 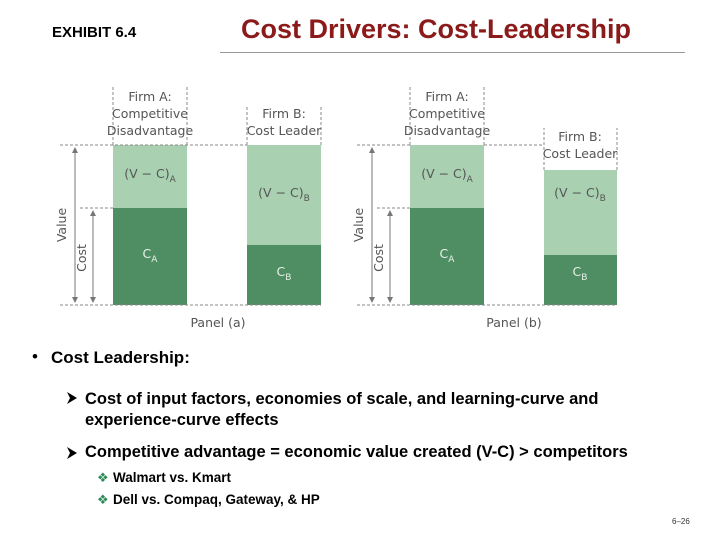 What do you see at coordinates (94, 32) in the screenshot?
I see `exhibit-label: EXHIBIT 6.4` at bounding box center [94, 32].